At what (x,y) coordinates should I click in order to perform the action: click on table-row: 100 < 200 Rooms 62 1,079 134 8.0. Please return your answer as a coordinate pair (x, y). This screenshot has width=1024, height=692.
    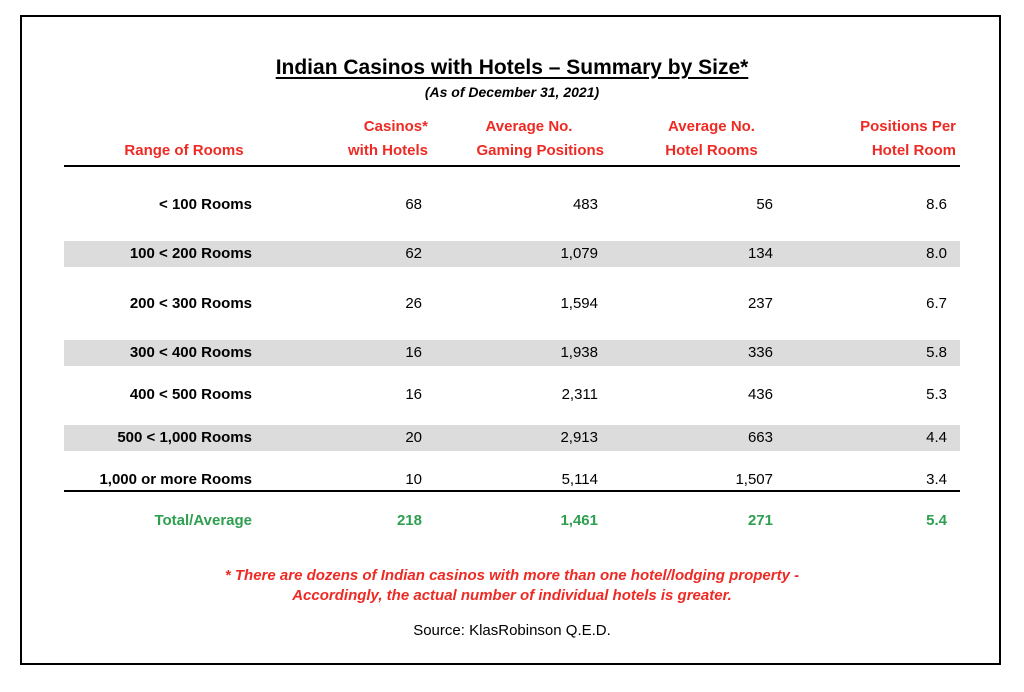
    Looking at the image, I should click on (512, 254).